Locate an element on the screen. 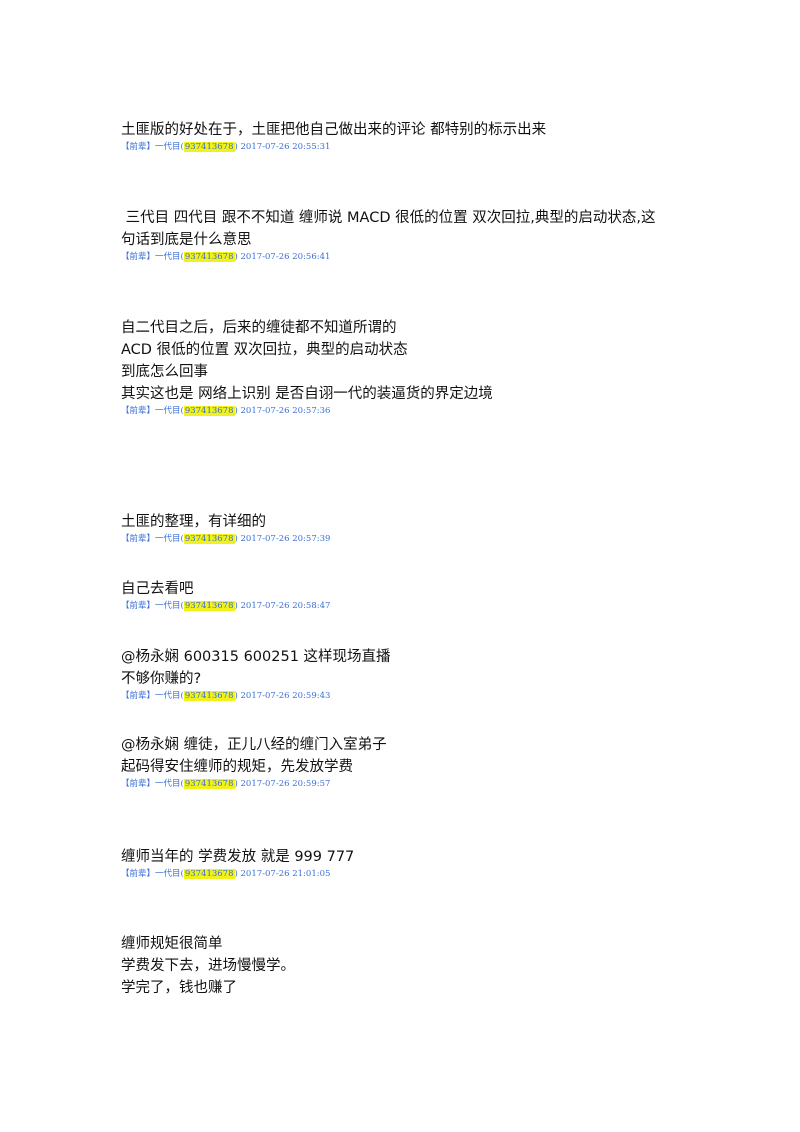 The height and width of the screenshot is (1132, 800). post-text-line: 学费发下去，进场慢慢学。 is located at coordinates (208, 966).